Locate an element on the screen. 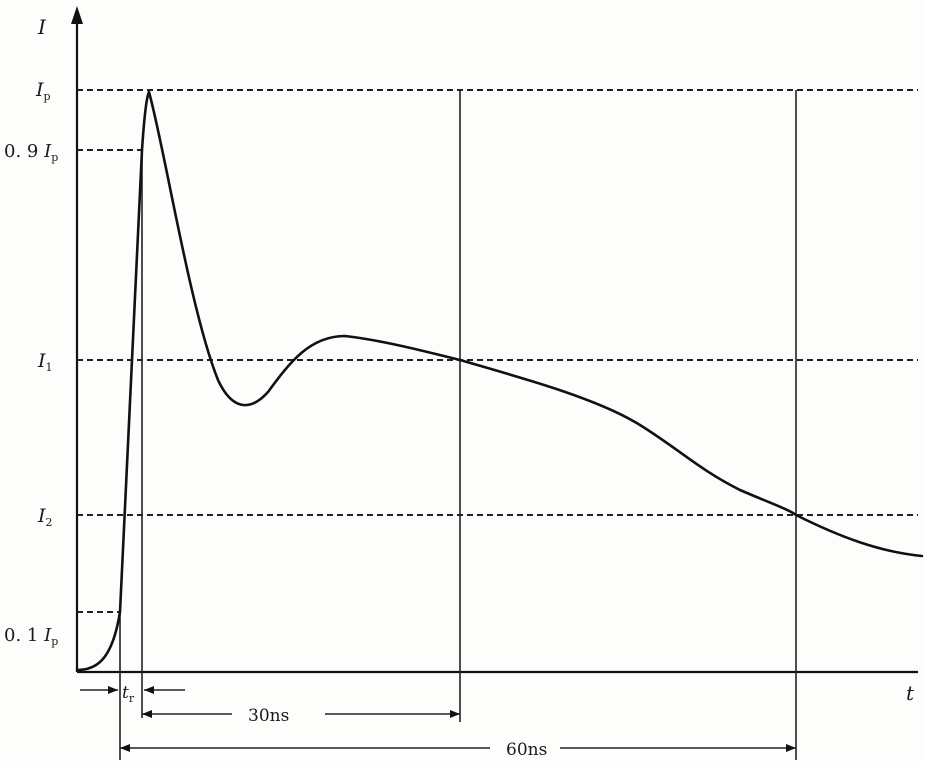 The width and height of the screenshot is (925, 762). rise-time-arrowhead-left is located at coordinates (113, 690).